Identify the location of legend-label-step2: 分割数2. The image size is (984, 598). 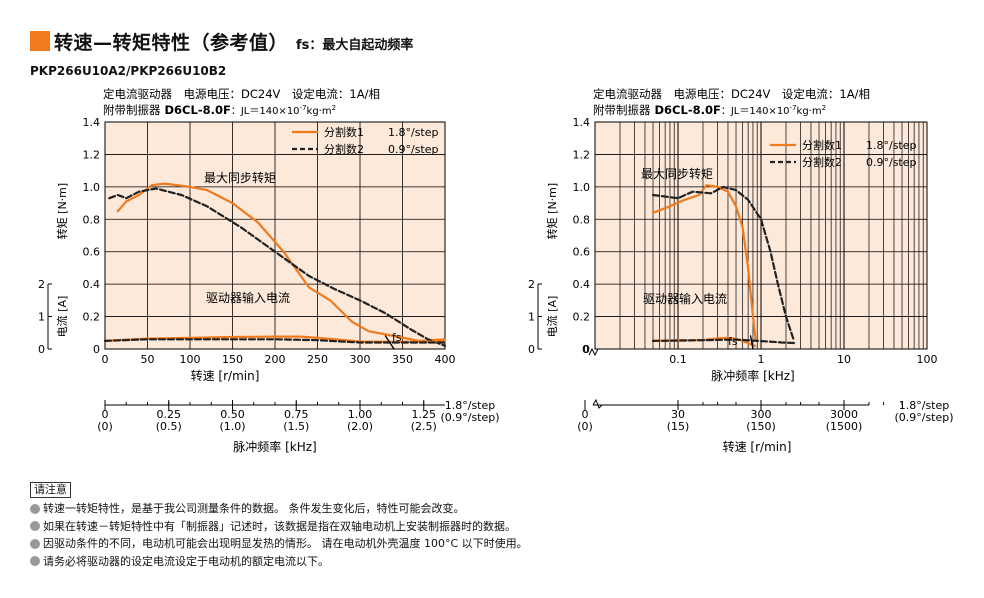
(822, 162).